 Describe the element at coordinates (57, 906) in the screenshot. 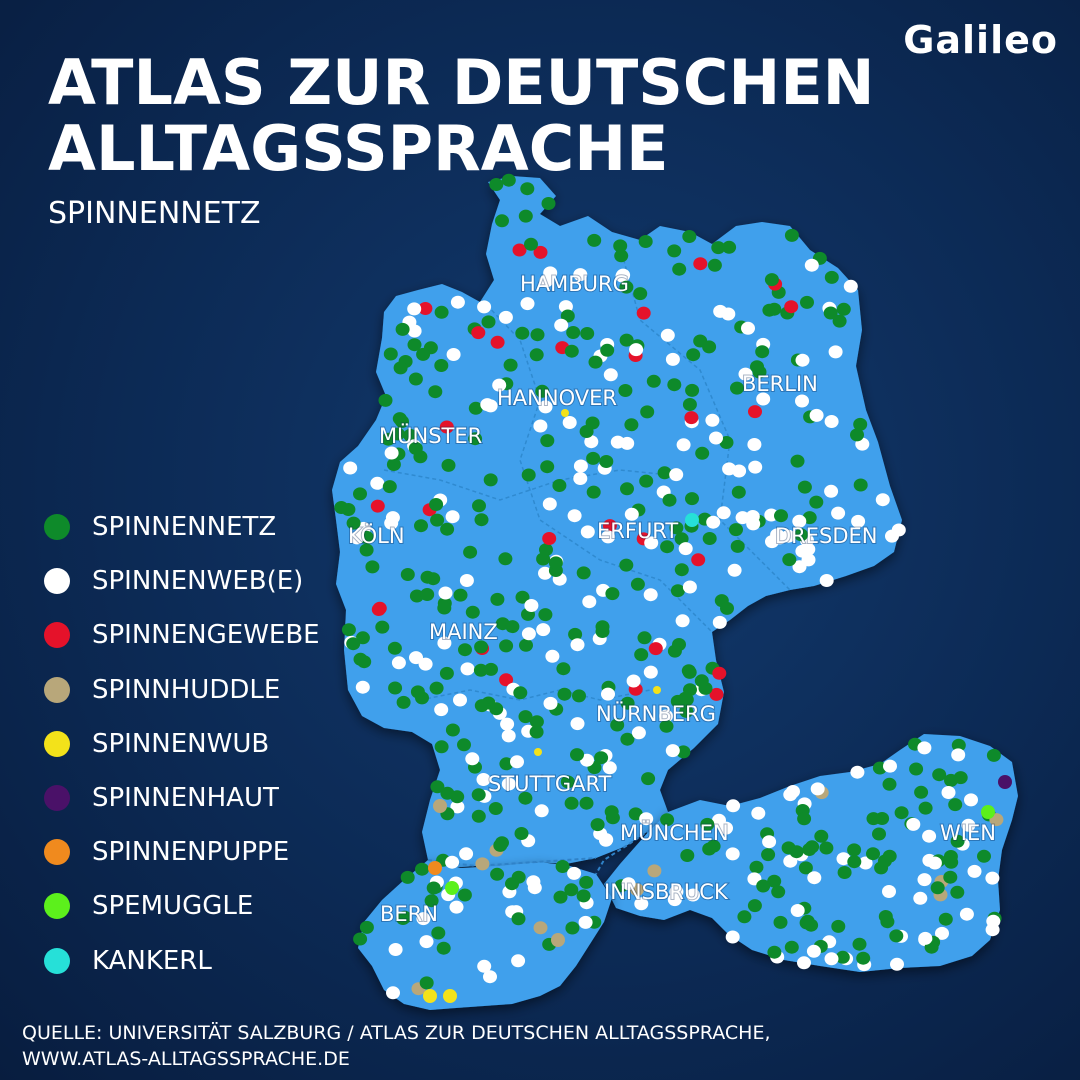

I see `legend-swatch-spemuggle` at that location.